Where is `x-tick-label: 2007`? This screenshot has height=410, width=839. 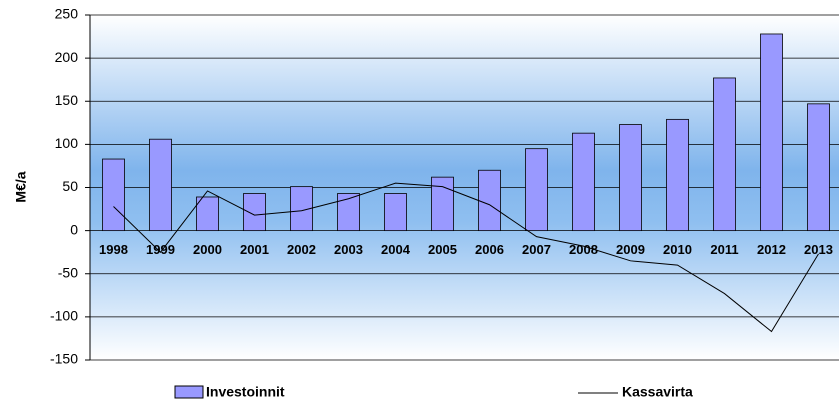 x-tick-label: 2007 is located at coordinates (536, 249).